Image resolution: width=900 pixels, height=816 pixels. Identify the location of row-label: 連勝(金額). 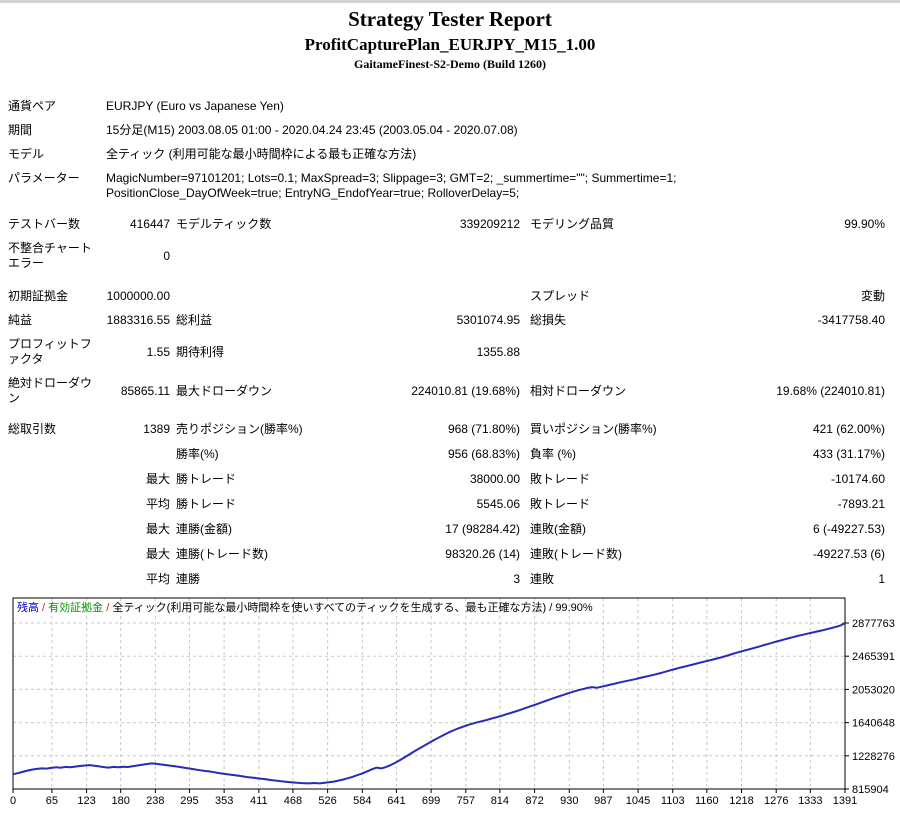
(204, 529).